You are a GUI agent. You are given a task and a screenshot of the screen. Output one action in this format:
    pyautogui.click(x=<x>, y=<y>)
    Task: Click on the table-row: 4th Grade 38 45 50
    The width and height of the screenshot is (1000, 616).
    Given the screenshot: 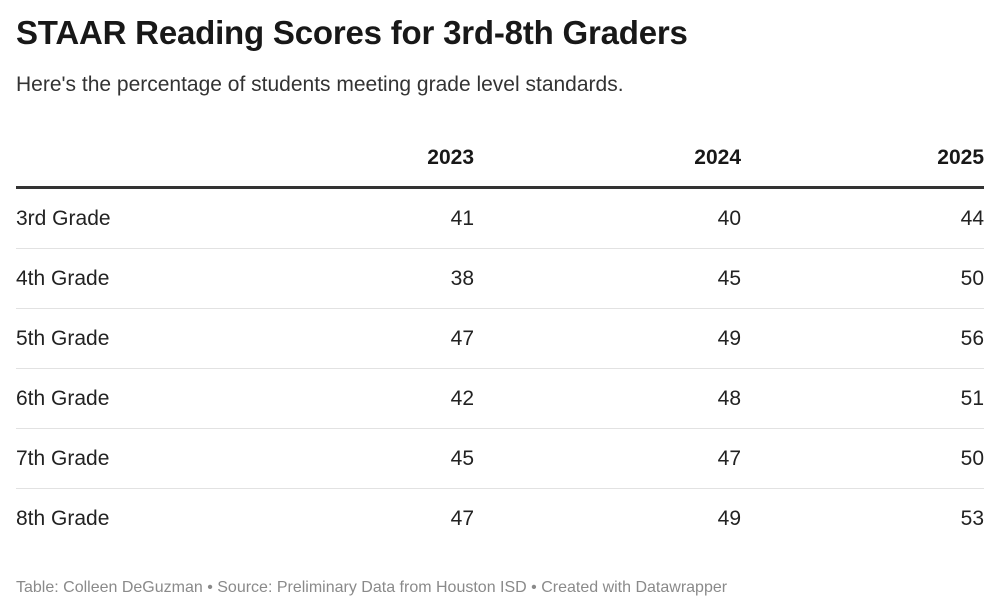 What is the action you would take?
    pyautogui.click(x=500, y=278)
    